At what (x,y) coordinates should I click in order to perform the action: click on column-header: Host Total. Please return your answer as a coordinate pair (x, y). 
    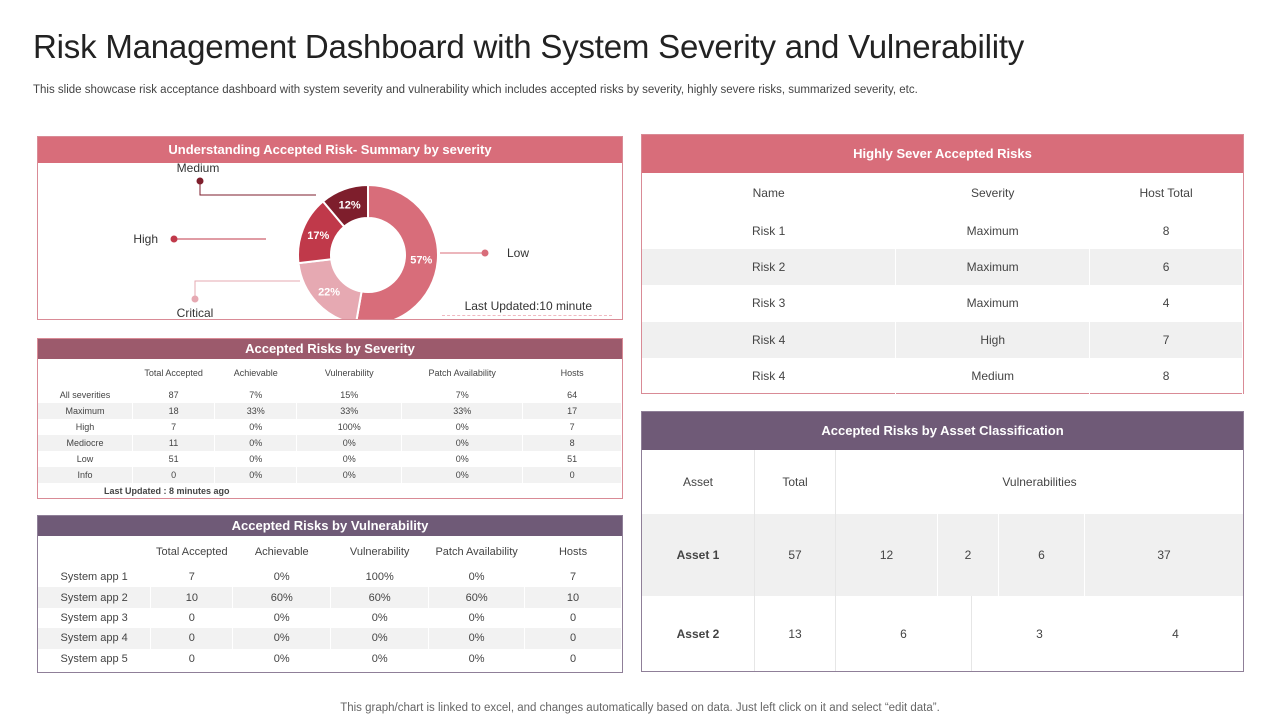
    Looking at the image, I should click on (1166, 193).